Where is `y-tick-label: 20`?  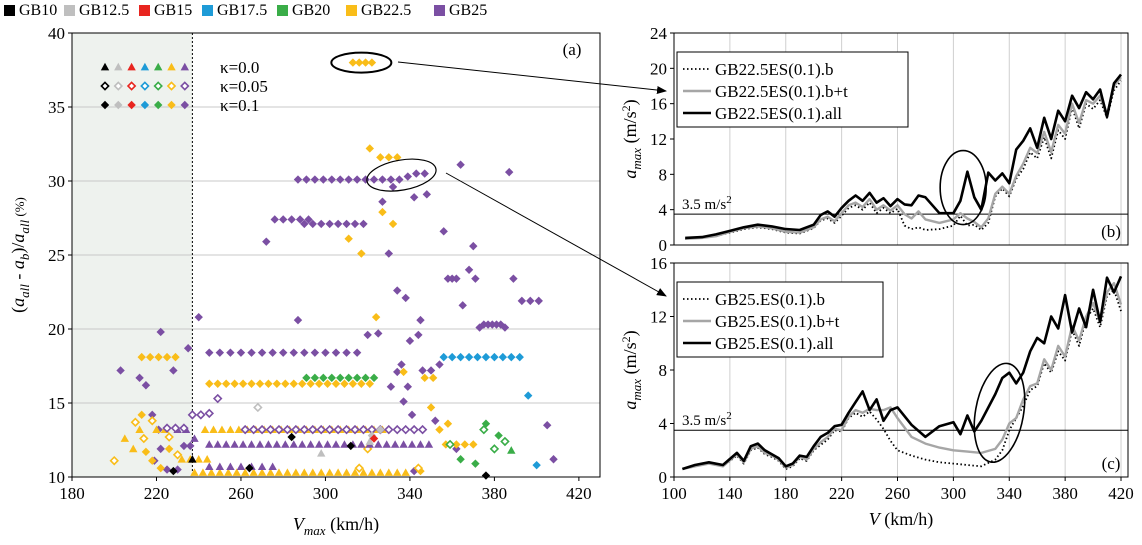 y-tick-label: 20 is located at coordinates (56, 329).